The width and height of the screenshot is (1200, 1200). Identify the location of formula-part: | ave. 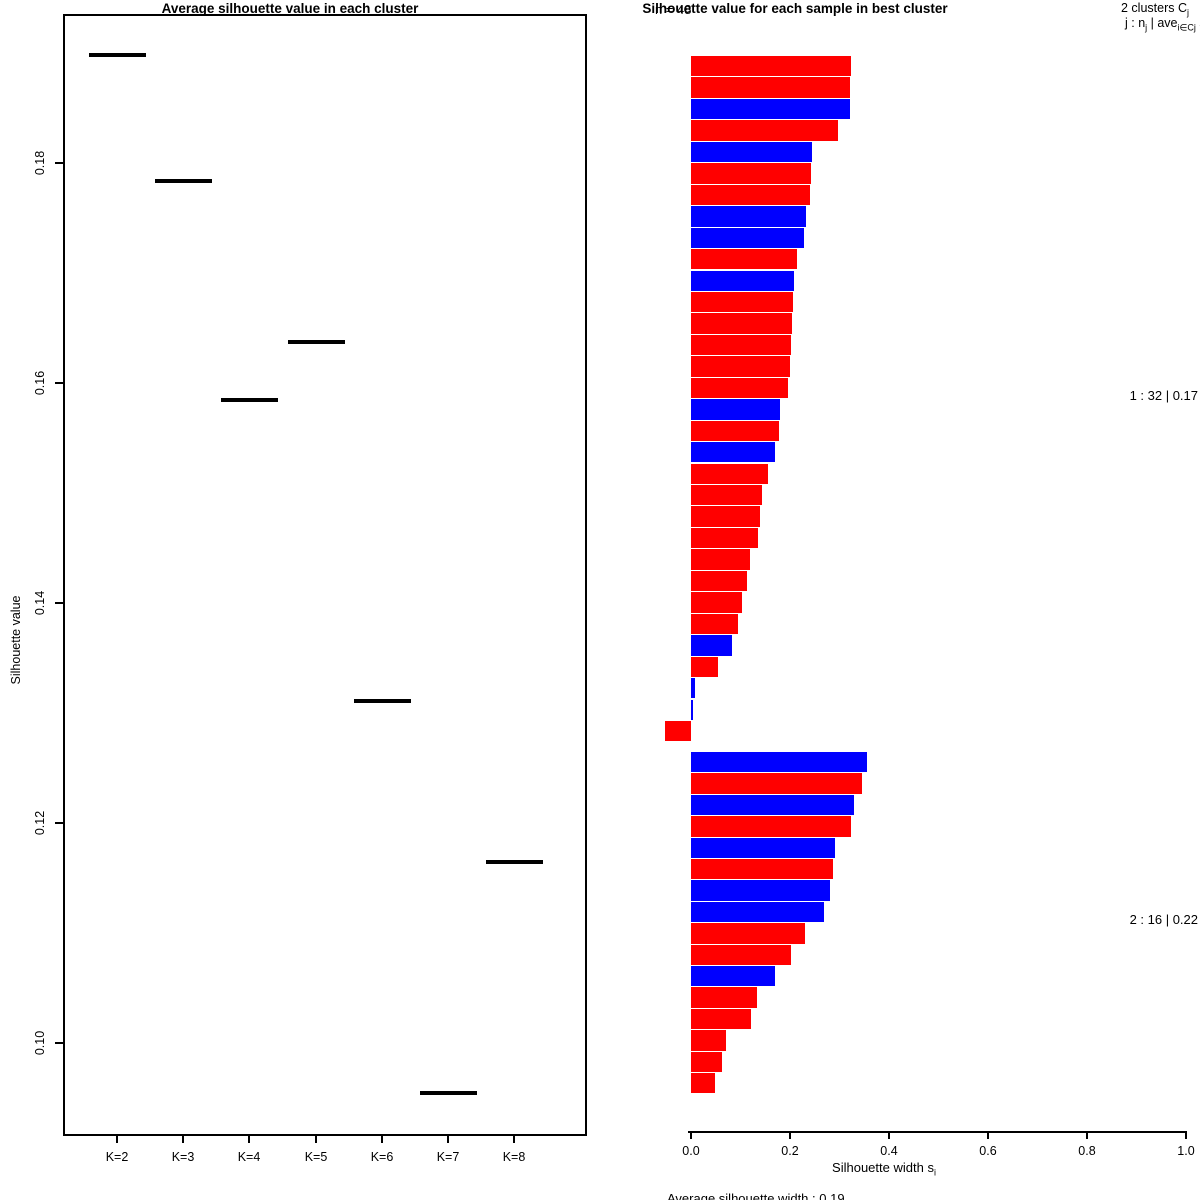
(1162, 23).